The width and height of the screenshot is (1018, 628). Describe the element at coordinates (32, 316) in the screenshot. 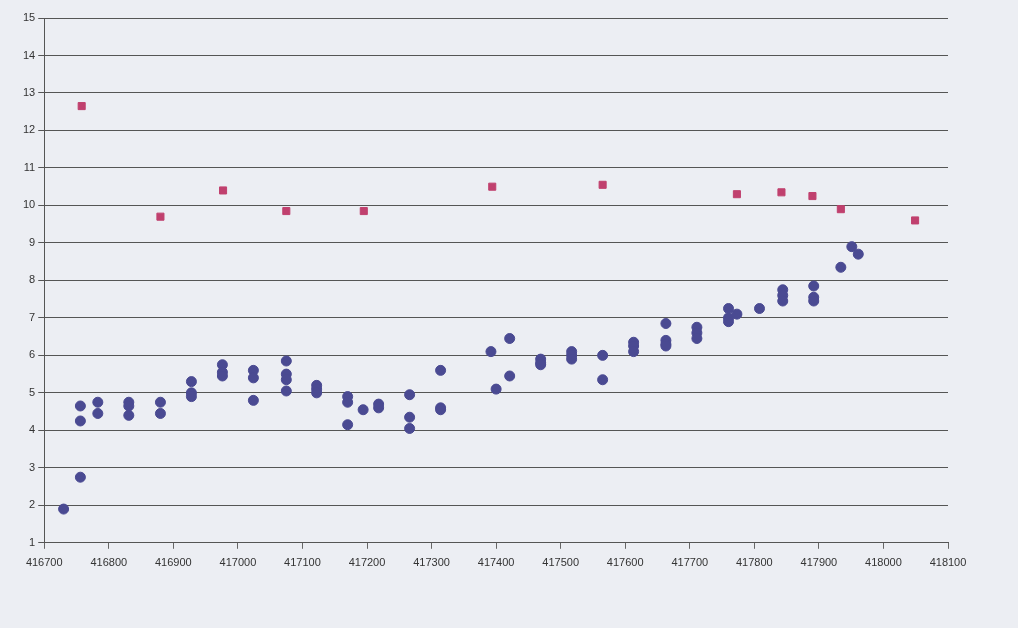

I see `y-tick-label: 7` at that location.